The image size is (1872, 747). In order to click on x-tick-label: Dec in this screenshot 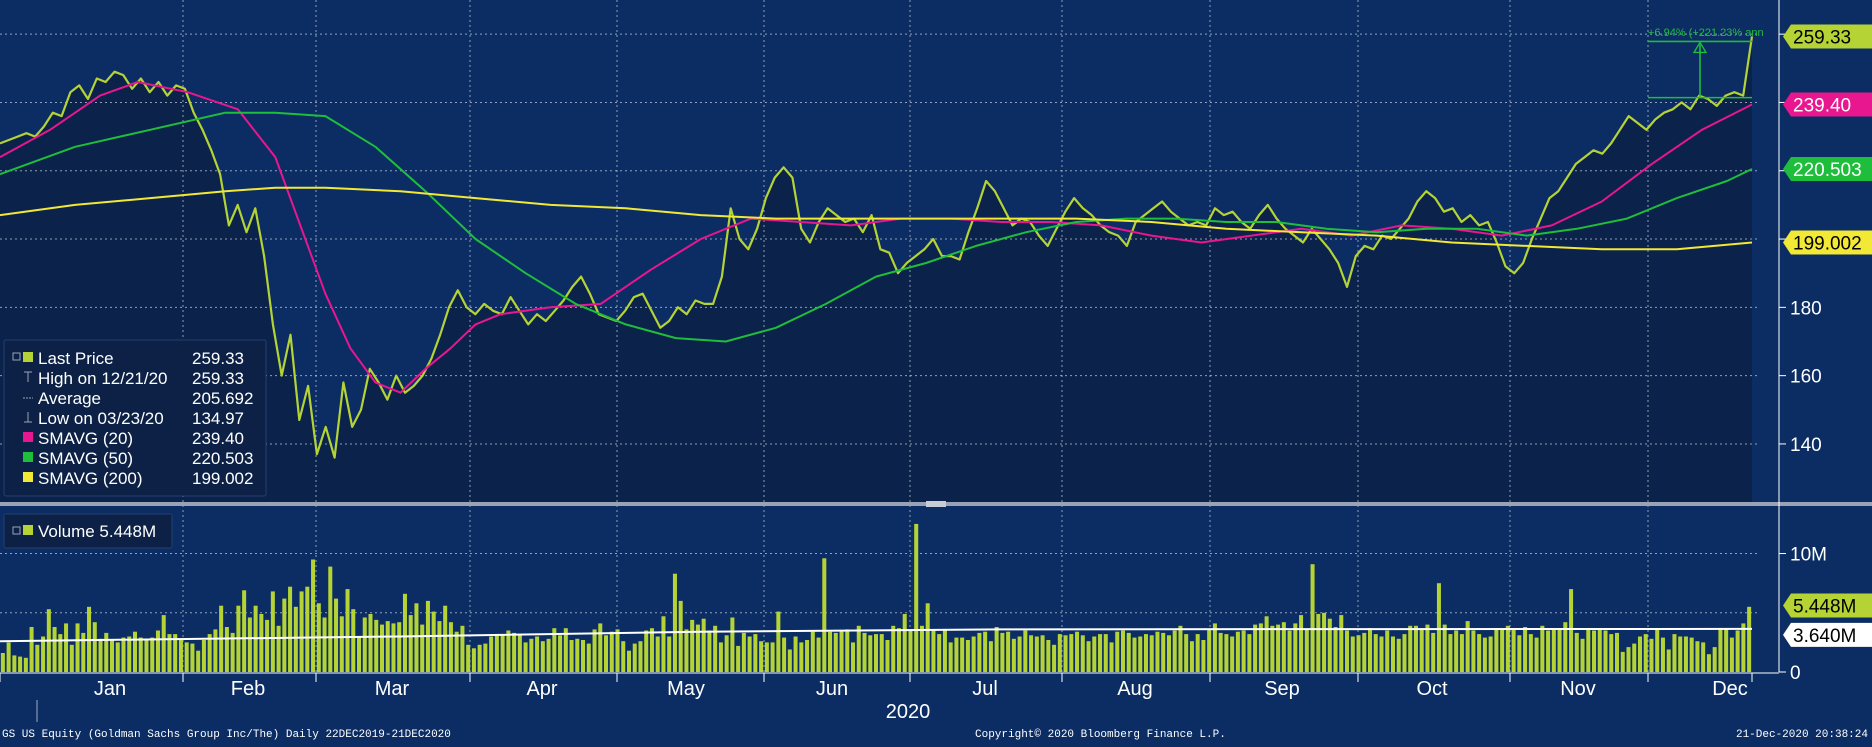, I will do `click(1730, 689)`.